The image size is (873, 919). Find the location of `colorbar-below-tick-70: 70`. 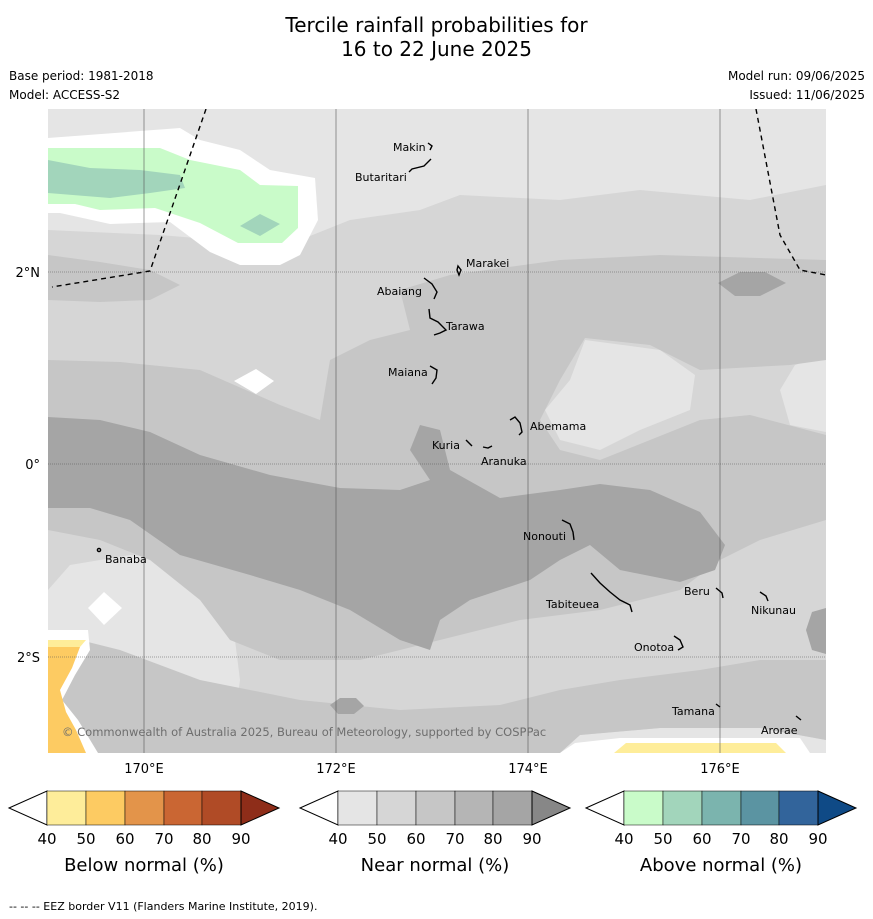

colorbar-below-tick-70: 70 is located at coordinates (163, 839).